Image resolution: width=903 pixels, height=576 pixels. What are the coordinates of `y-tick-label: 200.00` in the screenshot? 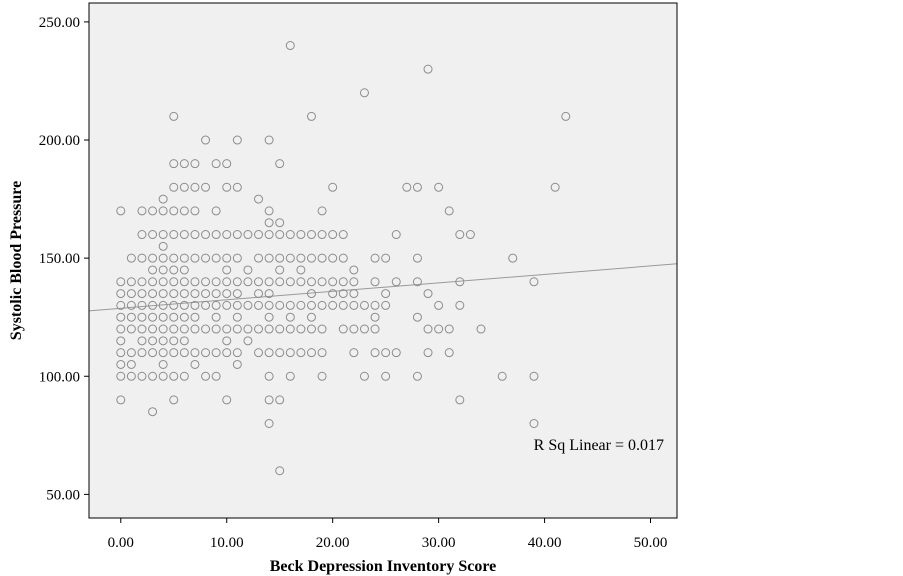 It's located at (59, 141).